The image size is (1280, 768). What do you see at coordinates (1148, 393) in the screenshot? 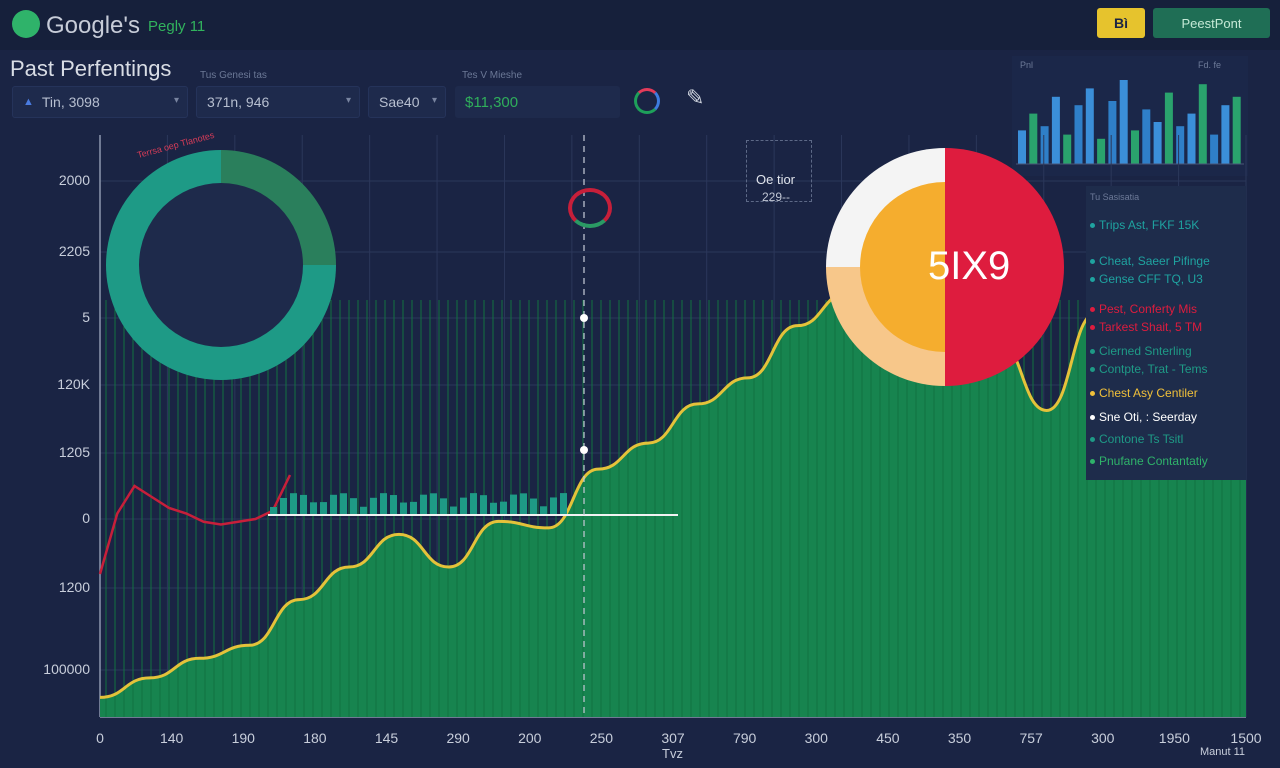
I see `legend-item-label: Chest Asy Centiler` at bounding box center [1148, 393].